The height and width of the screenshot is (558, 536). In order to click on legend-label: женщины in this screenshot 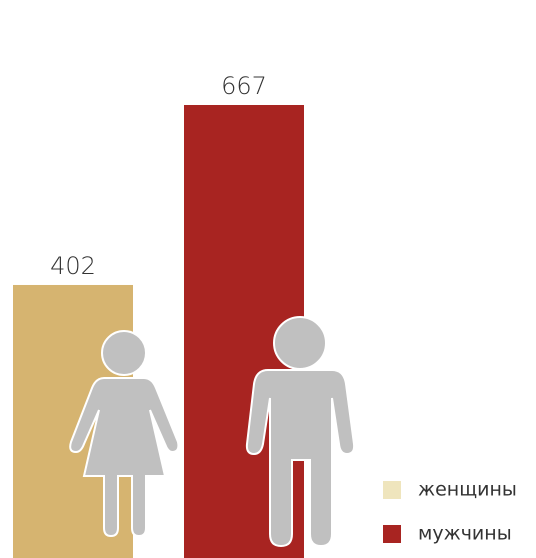, I will do `click(467, 490)`.